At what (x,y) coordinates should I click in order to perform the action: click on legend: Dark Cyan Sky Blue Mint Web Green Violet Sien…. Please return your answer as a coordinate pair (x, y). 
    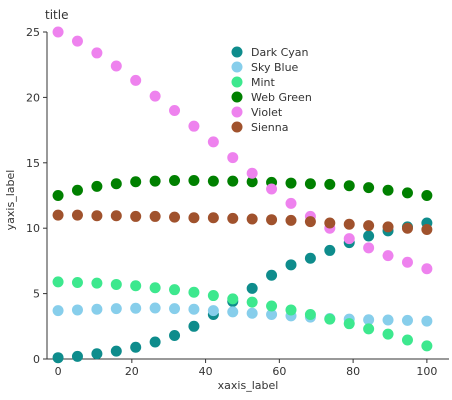
    Looking at the image, I should click on (271, 90).